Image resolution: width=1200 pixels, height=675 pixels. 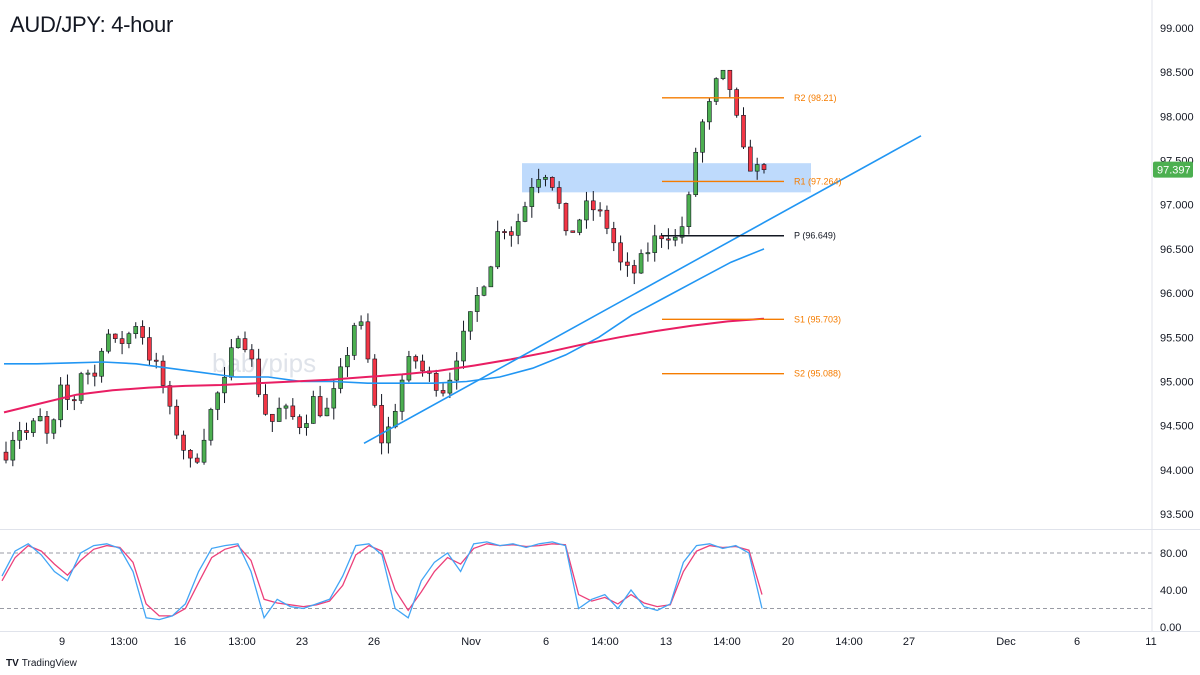 What do you see at coordinates (62, 642) in the screenshot?
I see `time-tick-label: 9` at bounding box center [62, 642].